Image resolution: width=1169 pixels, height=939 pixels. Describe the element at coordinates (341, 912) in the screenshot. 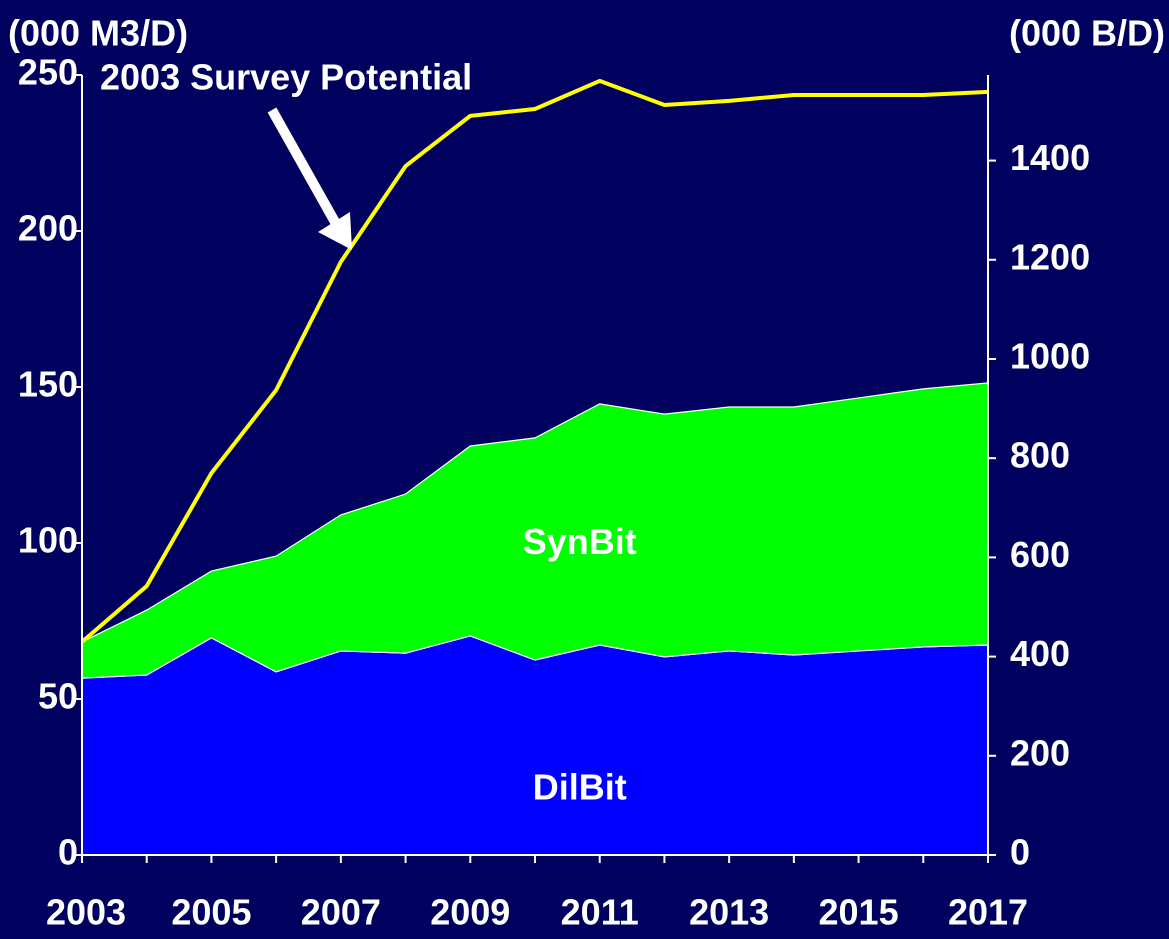

I see `x-tick-label: 2007` at that location.